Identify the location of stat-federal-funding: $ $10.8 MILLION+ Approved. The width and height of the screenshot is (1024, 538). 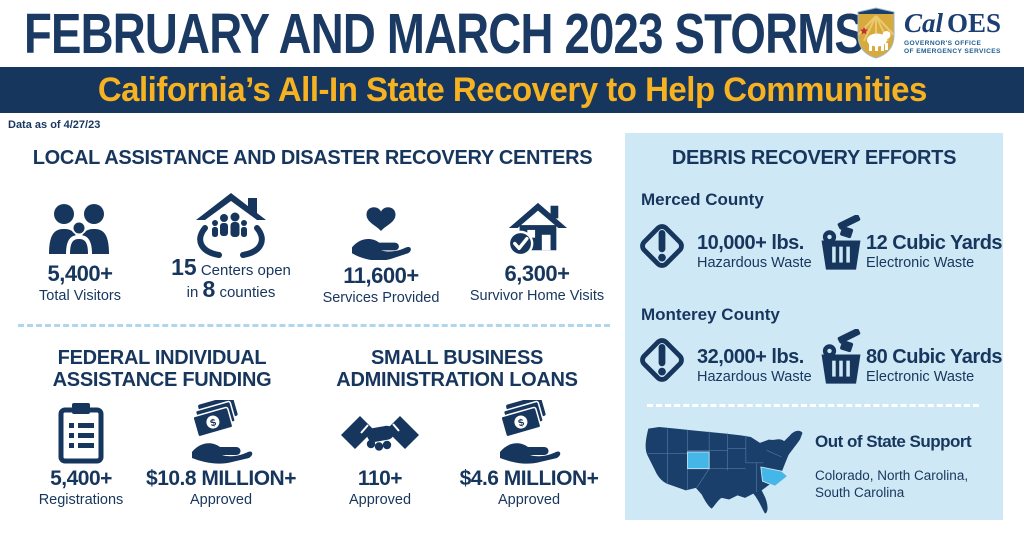
(221, 453).